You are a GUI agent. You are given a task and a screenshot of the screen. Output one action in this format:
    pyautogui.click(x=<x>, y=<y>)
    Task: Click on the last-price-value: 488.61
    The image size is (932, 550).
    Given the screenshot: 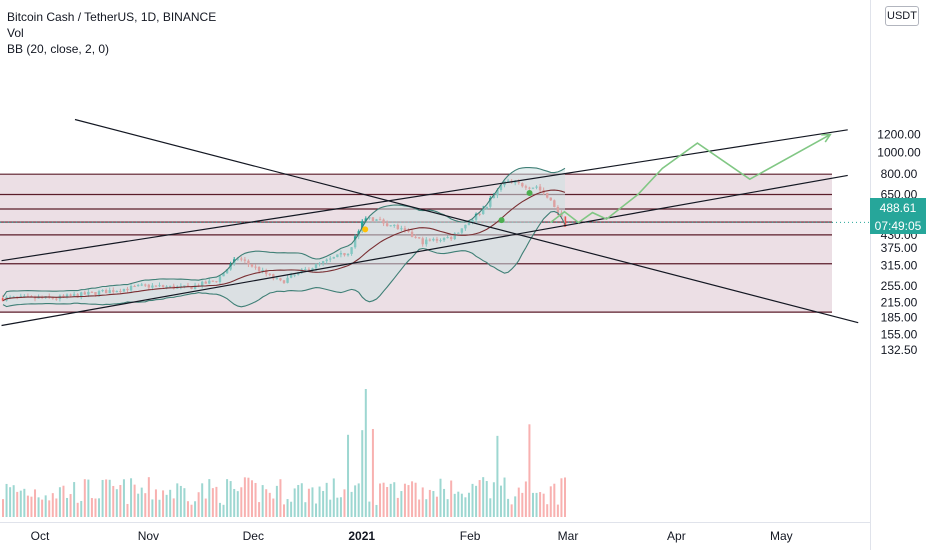 What is the action you would take?
    pyautogui.click(x=898, y=208)
    